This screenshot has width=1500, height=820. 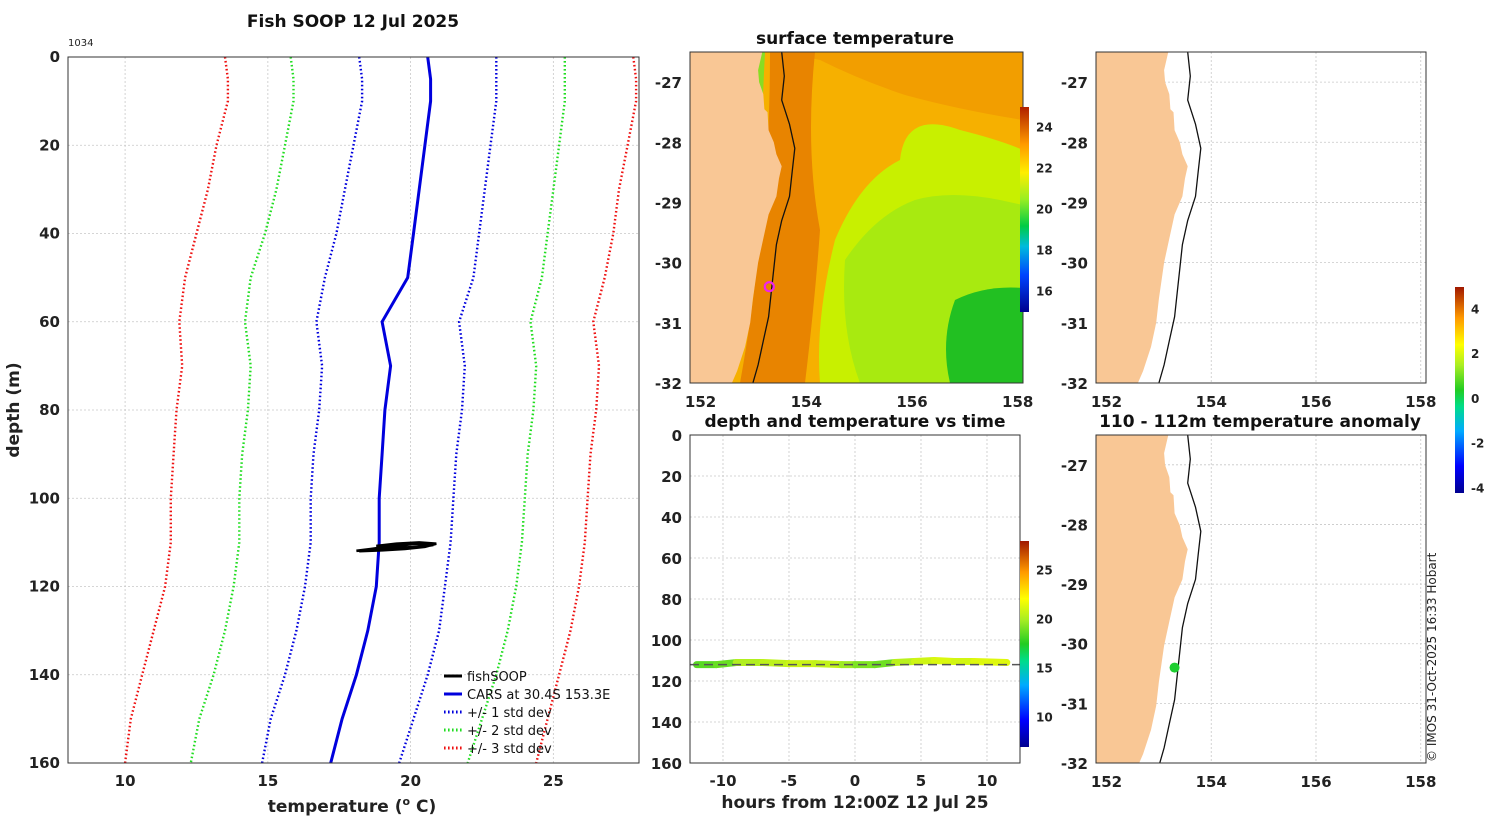 I want to click on depth-time-xtick-label: -5, so click(x=789, y=781).